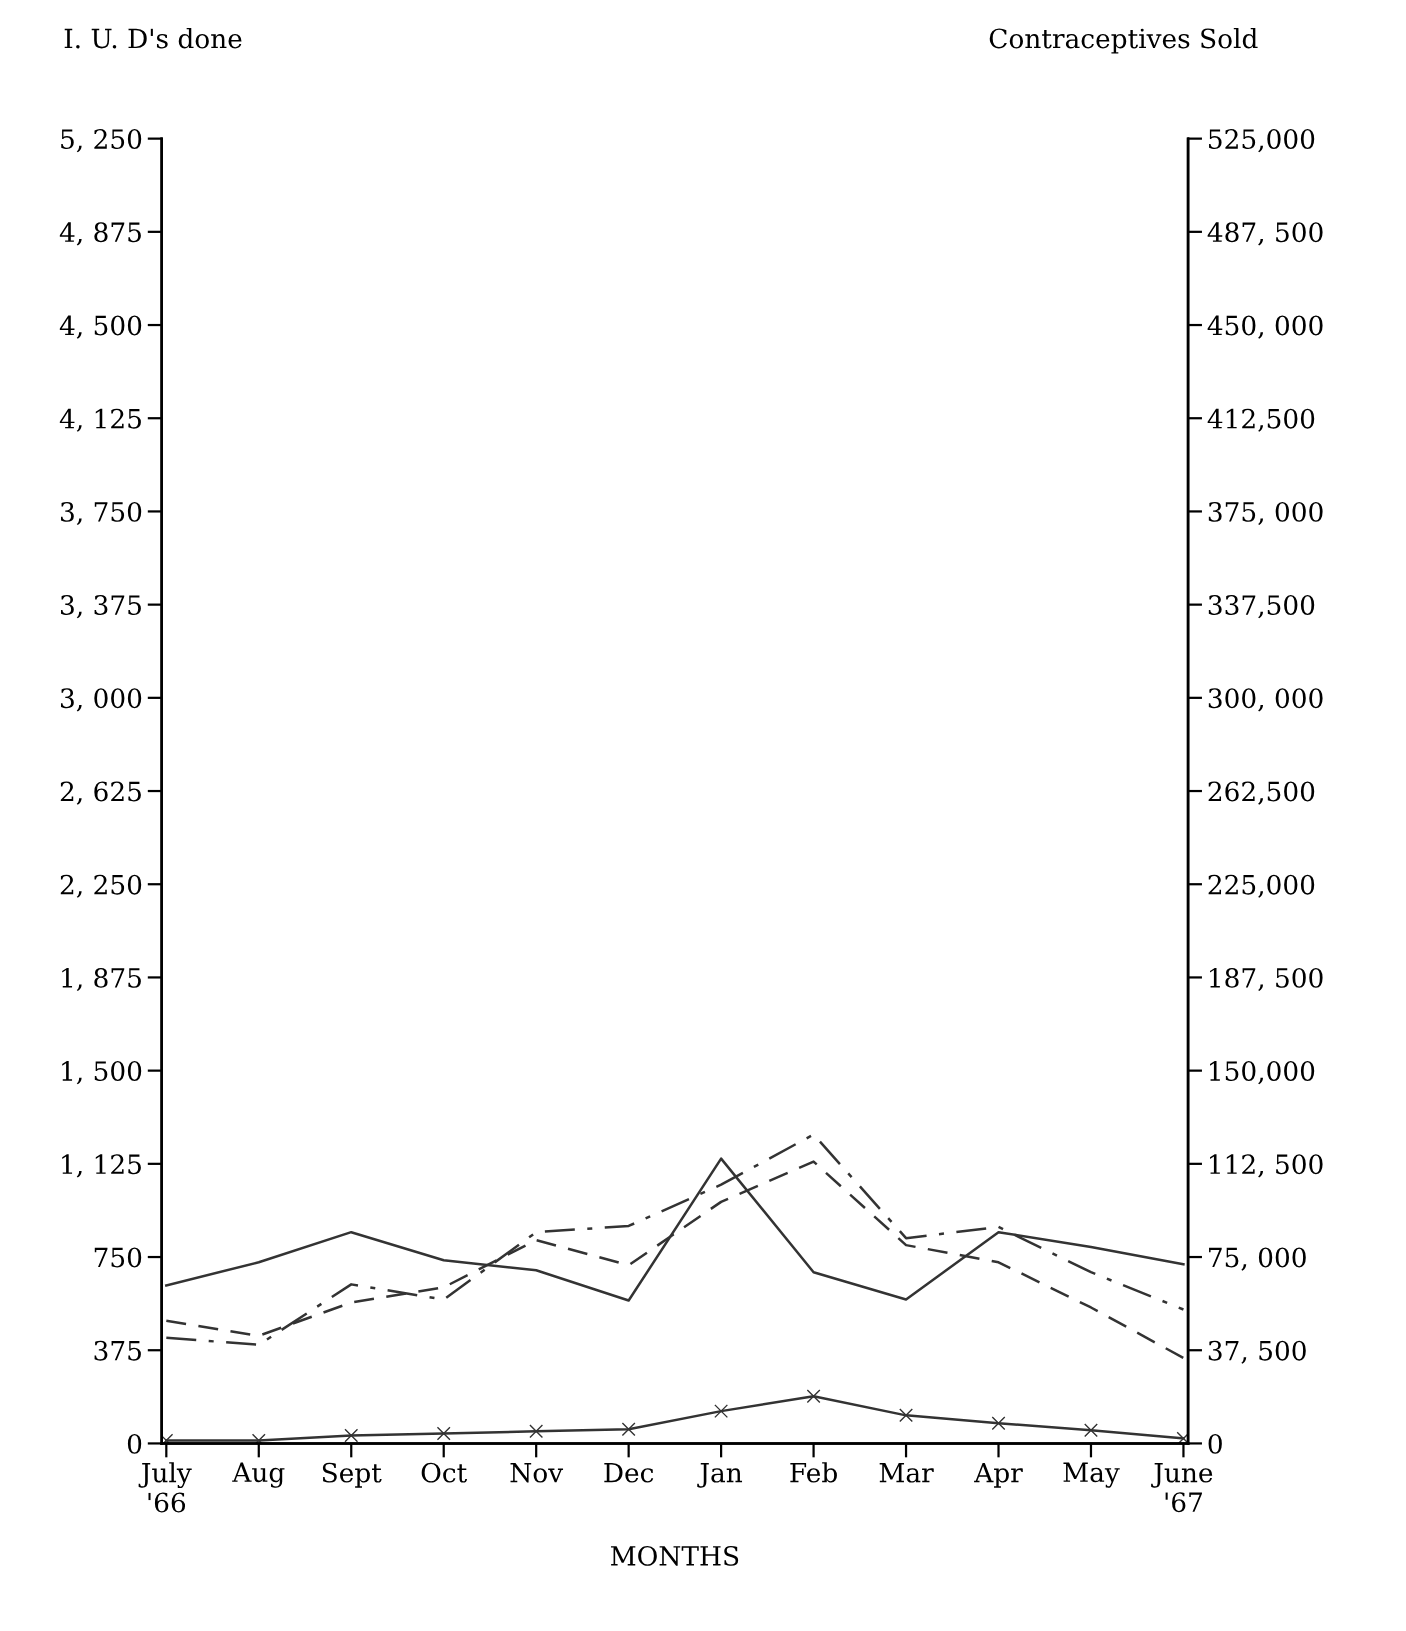 The height and width of the screenshot is (1631, 1406). I want to click on y2-tick-label: 300, 000, so click(1265, 700).